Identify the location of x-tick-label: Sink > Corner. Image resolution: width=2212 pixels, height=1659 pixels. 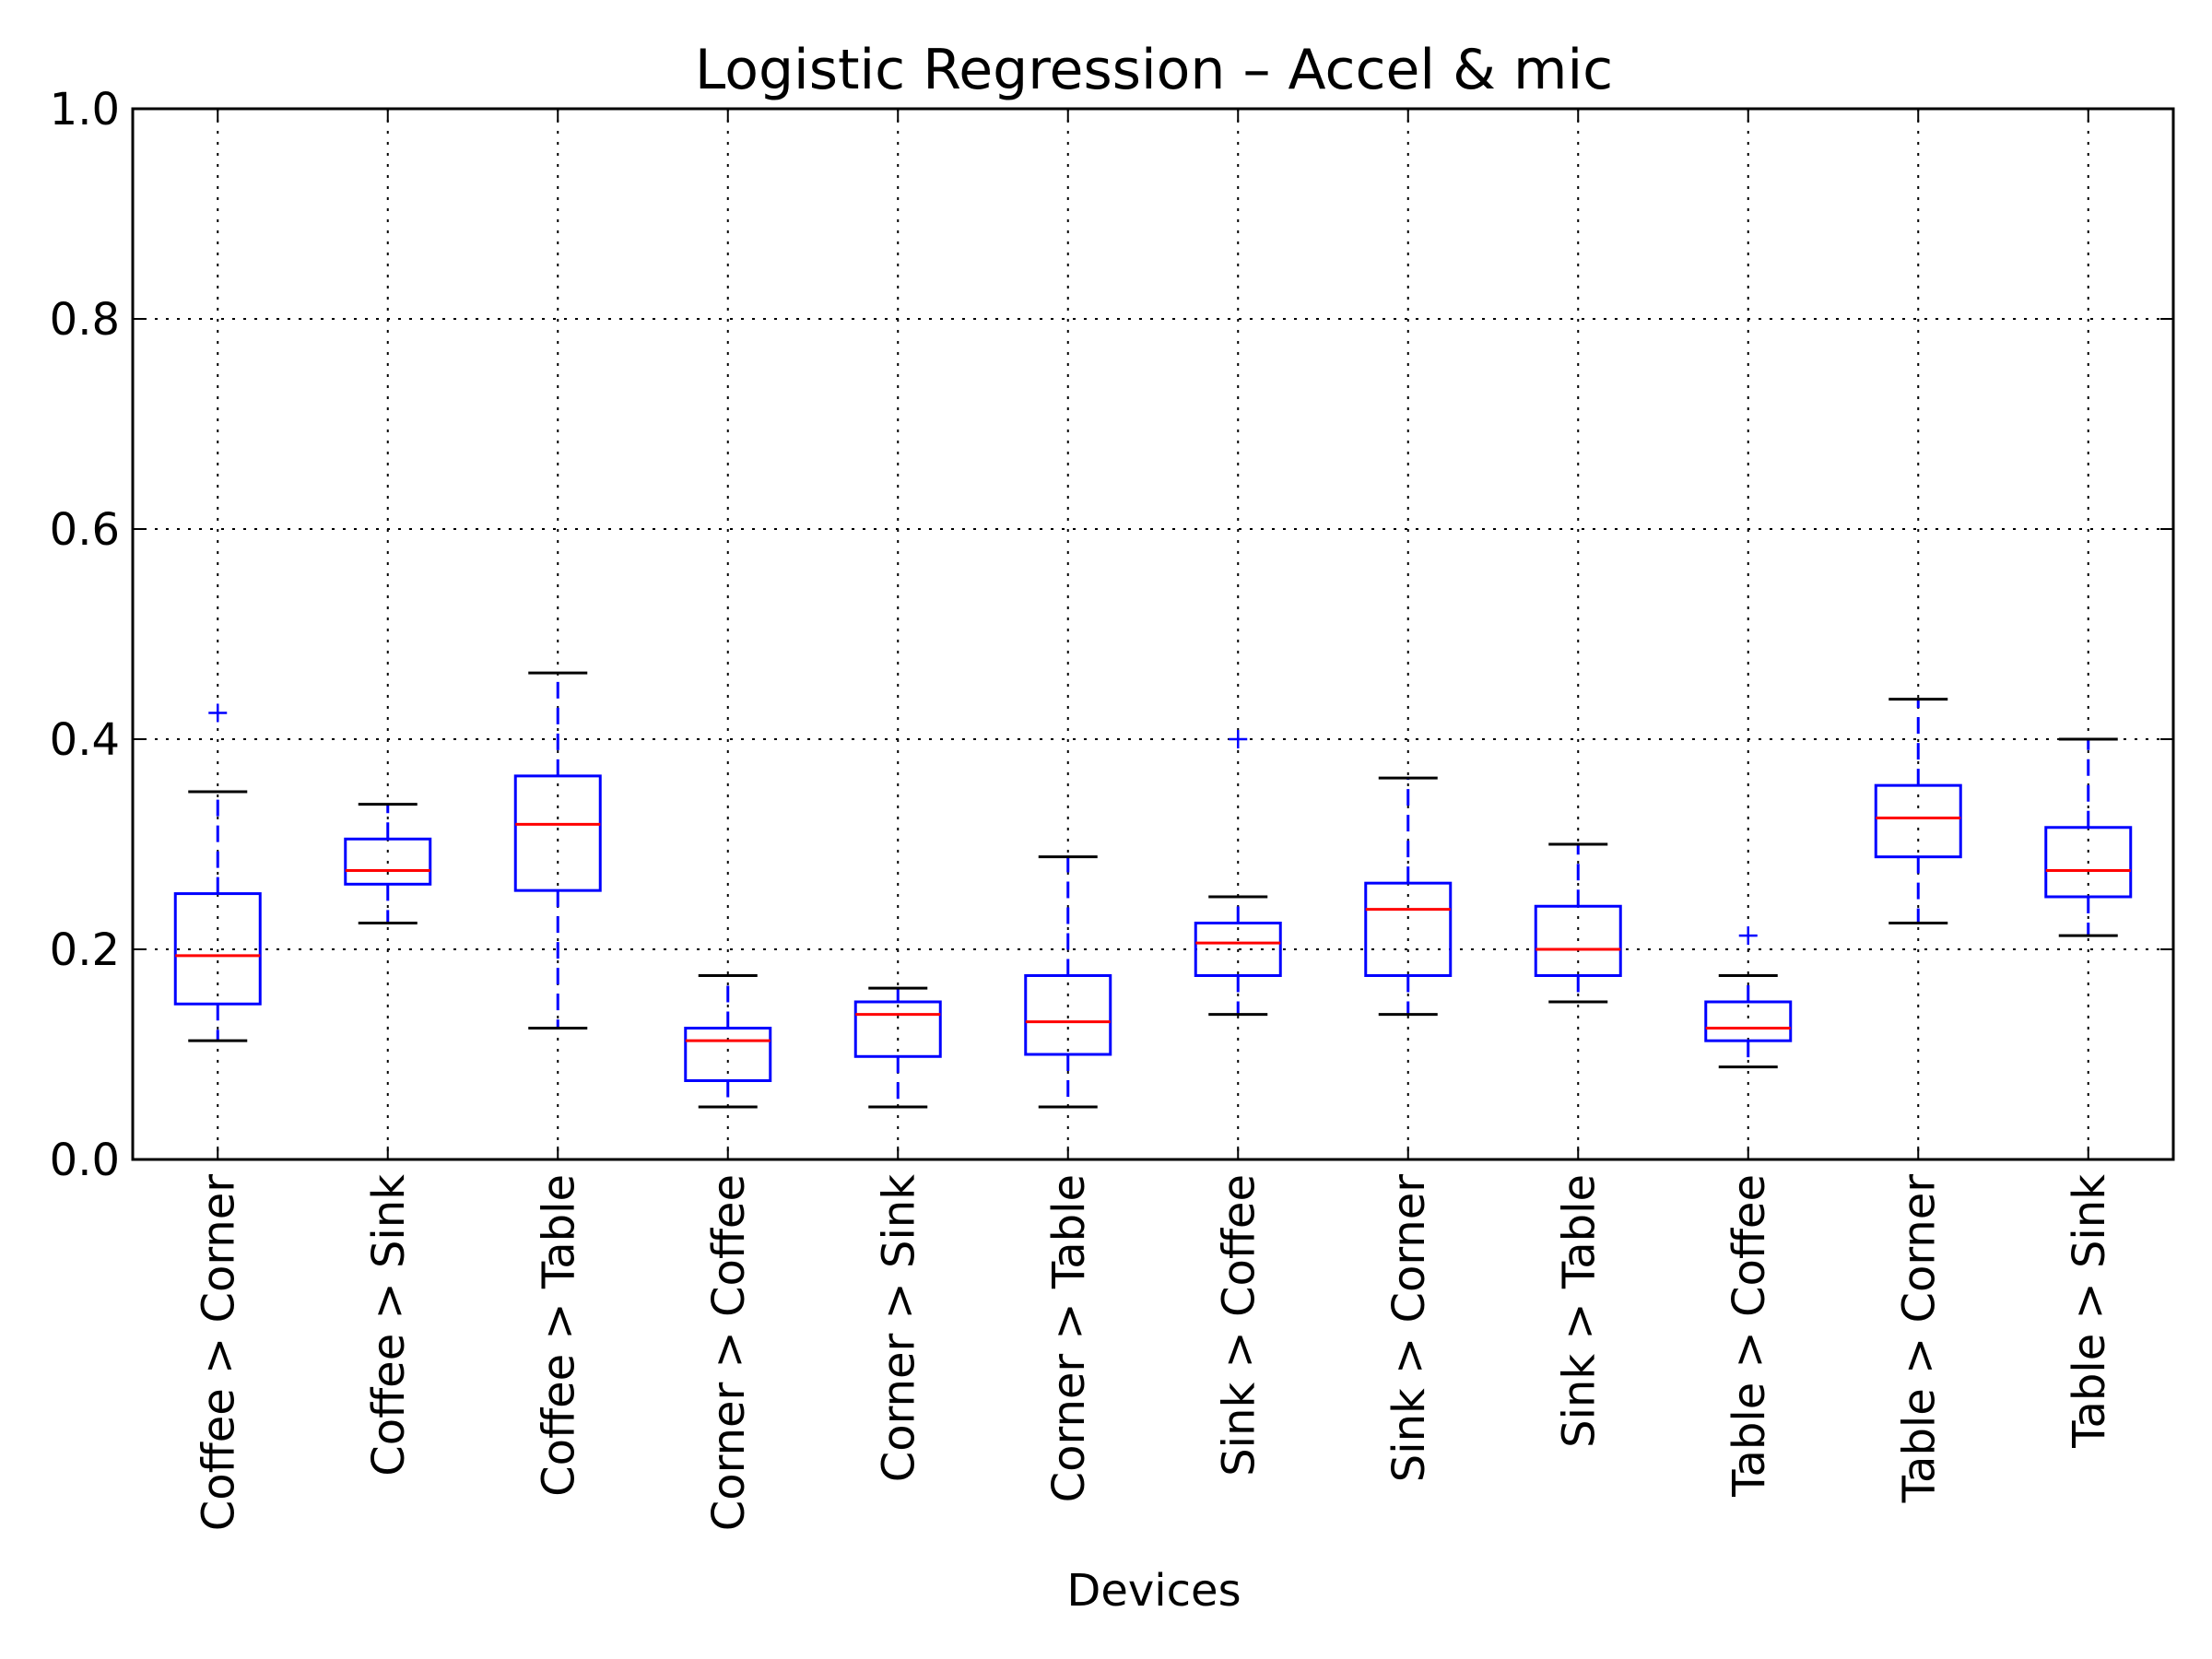
(1409, 1328).